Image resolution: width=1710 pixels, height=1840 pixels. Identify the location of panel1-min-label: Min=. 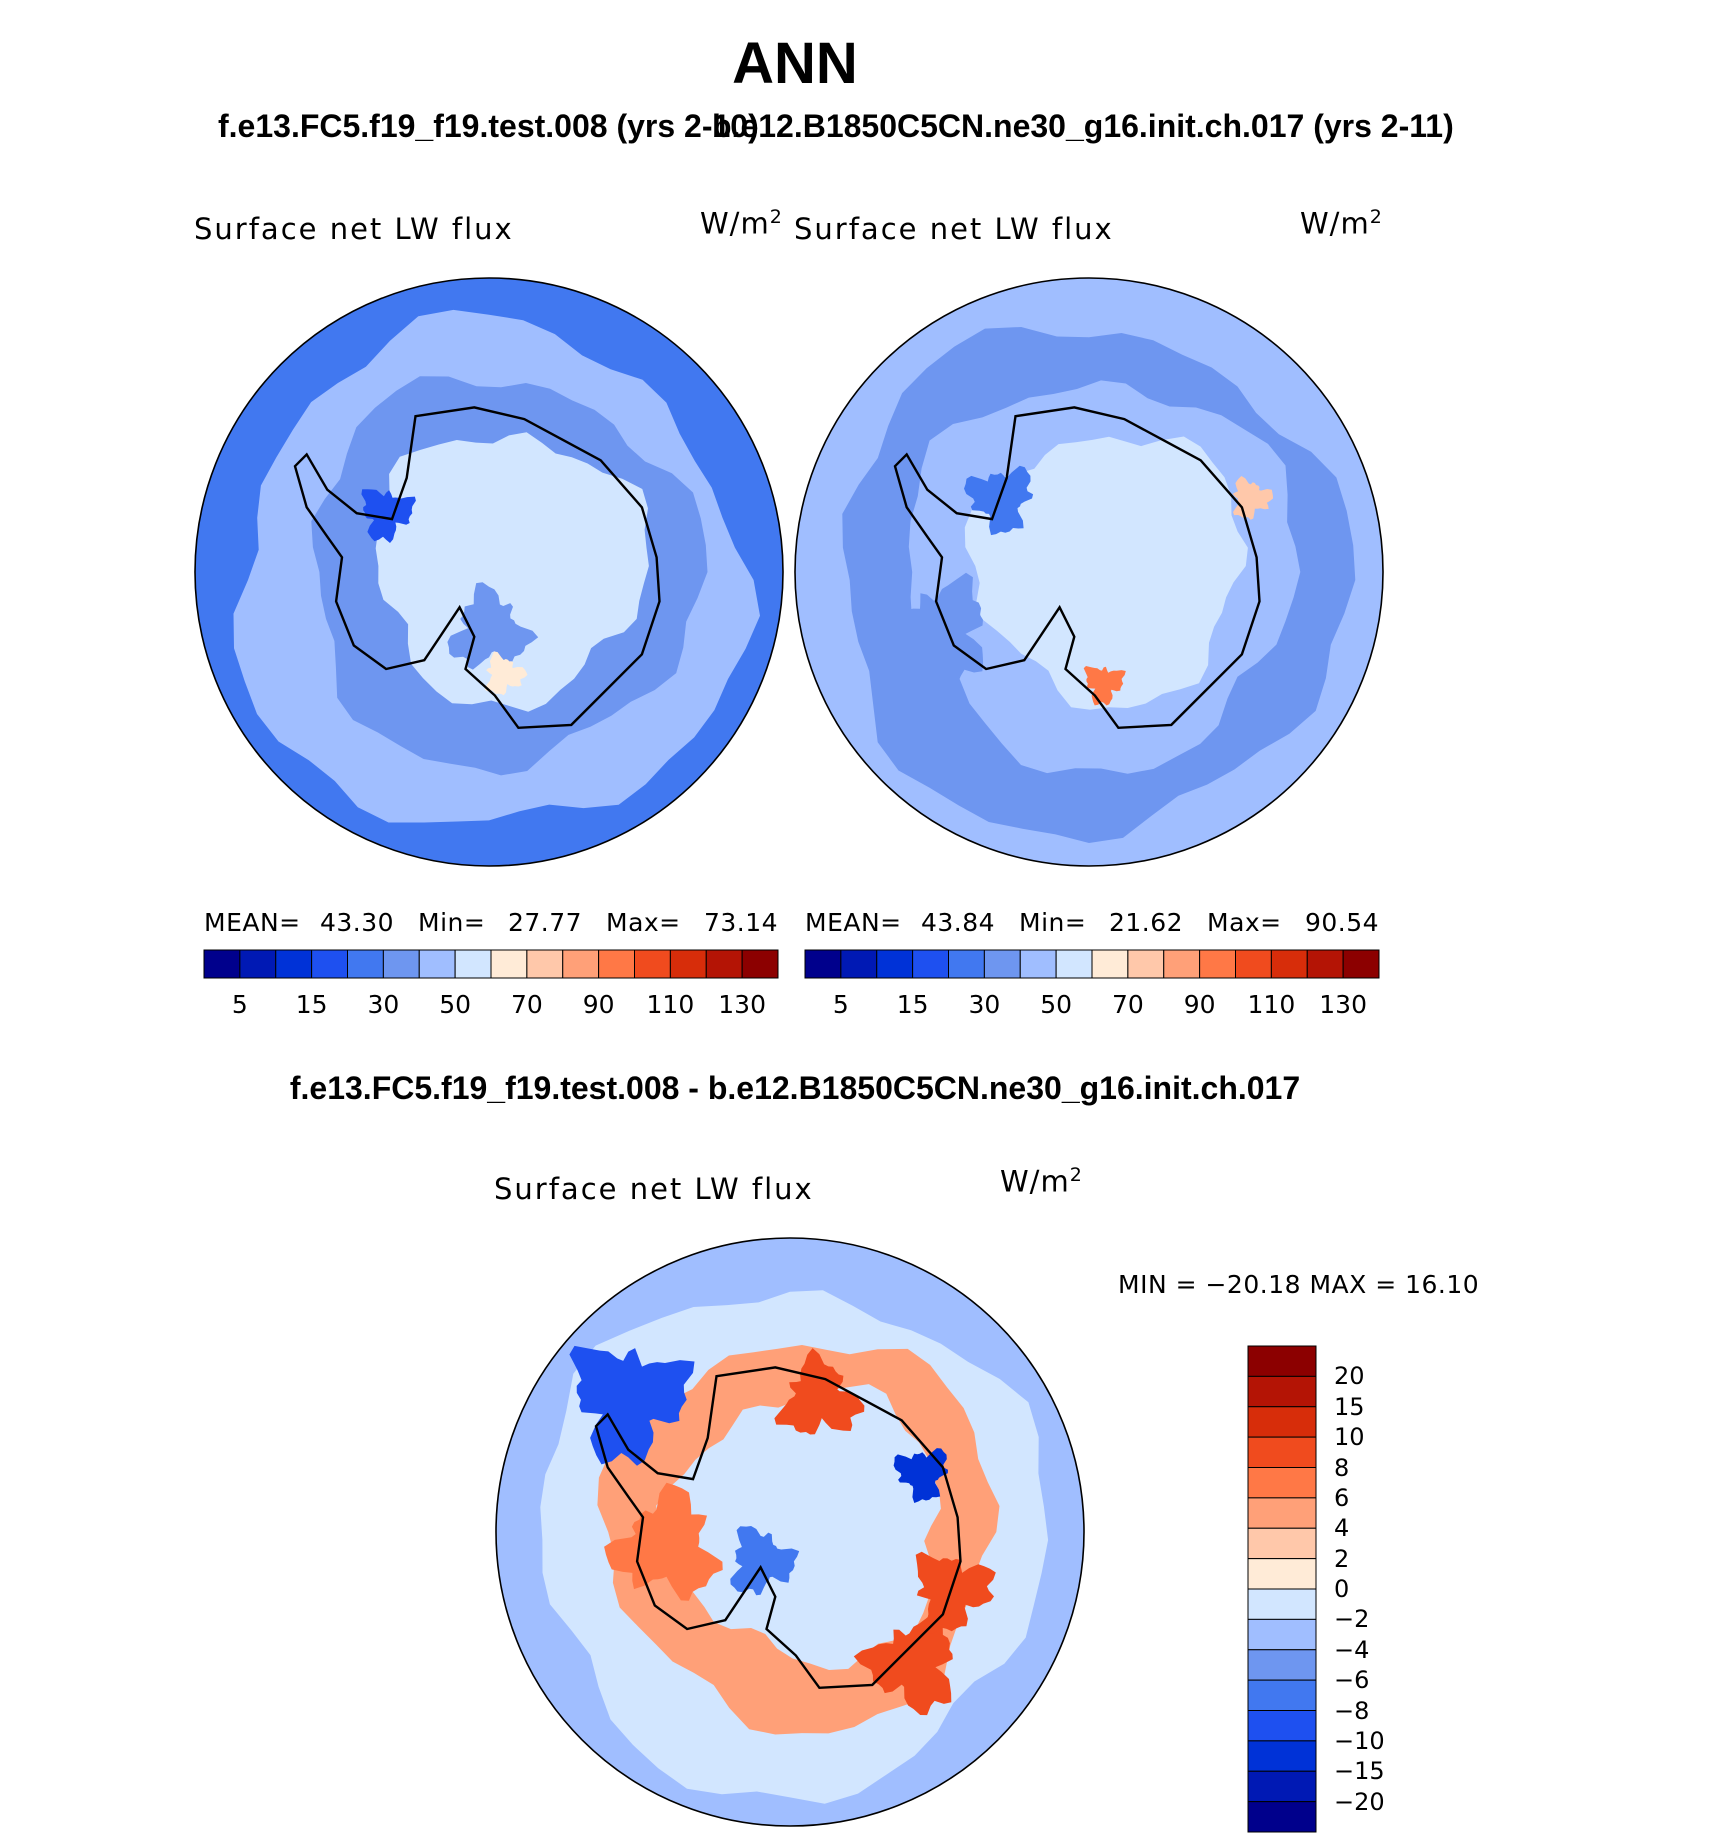
(452, 922).